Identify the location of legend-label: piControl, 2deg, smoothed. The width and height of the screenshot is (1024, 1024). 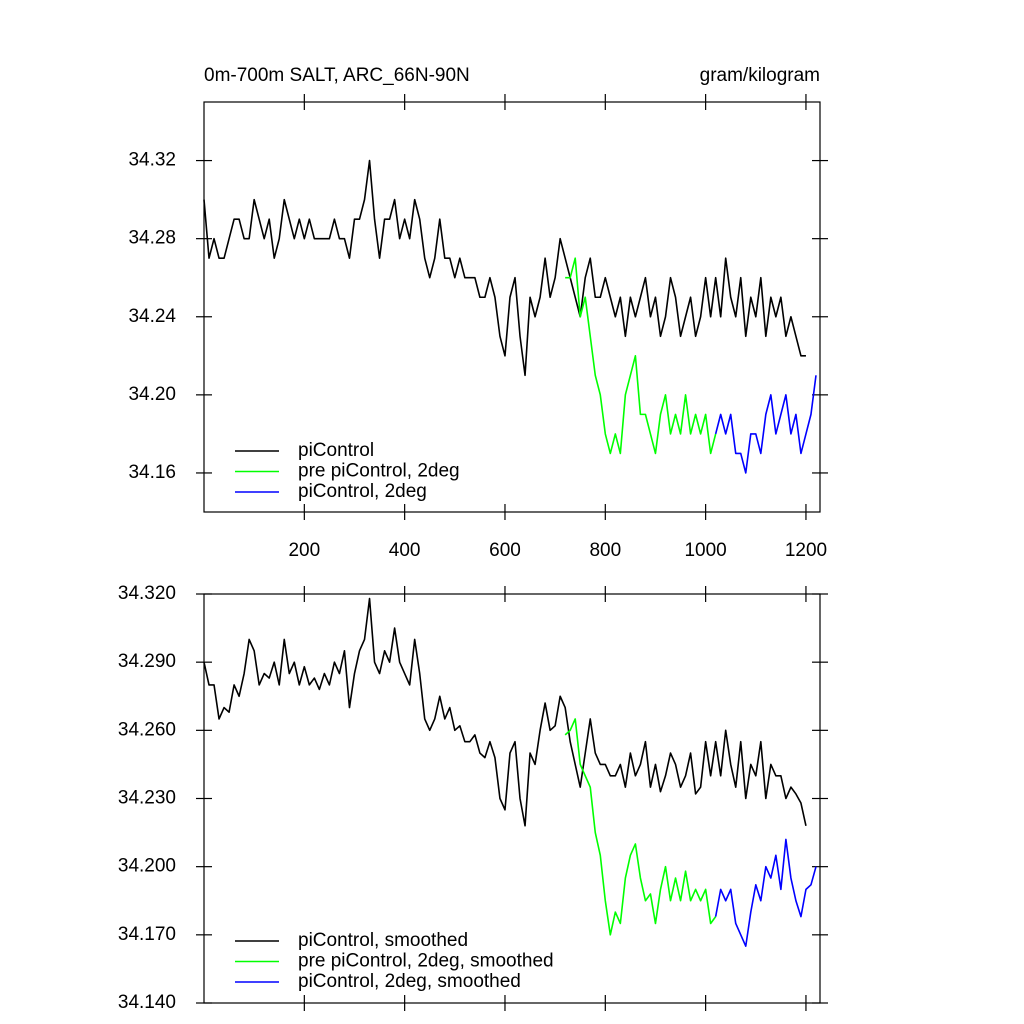
(409, 981).